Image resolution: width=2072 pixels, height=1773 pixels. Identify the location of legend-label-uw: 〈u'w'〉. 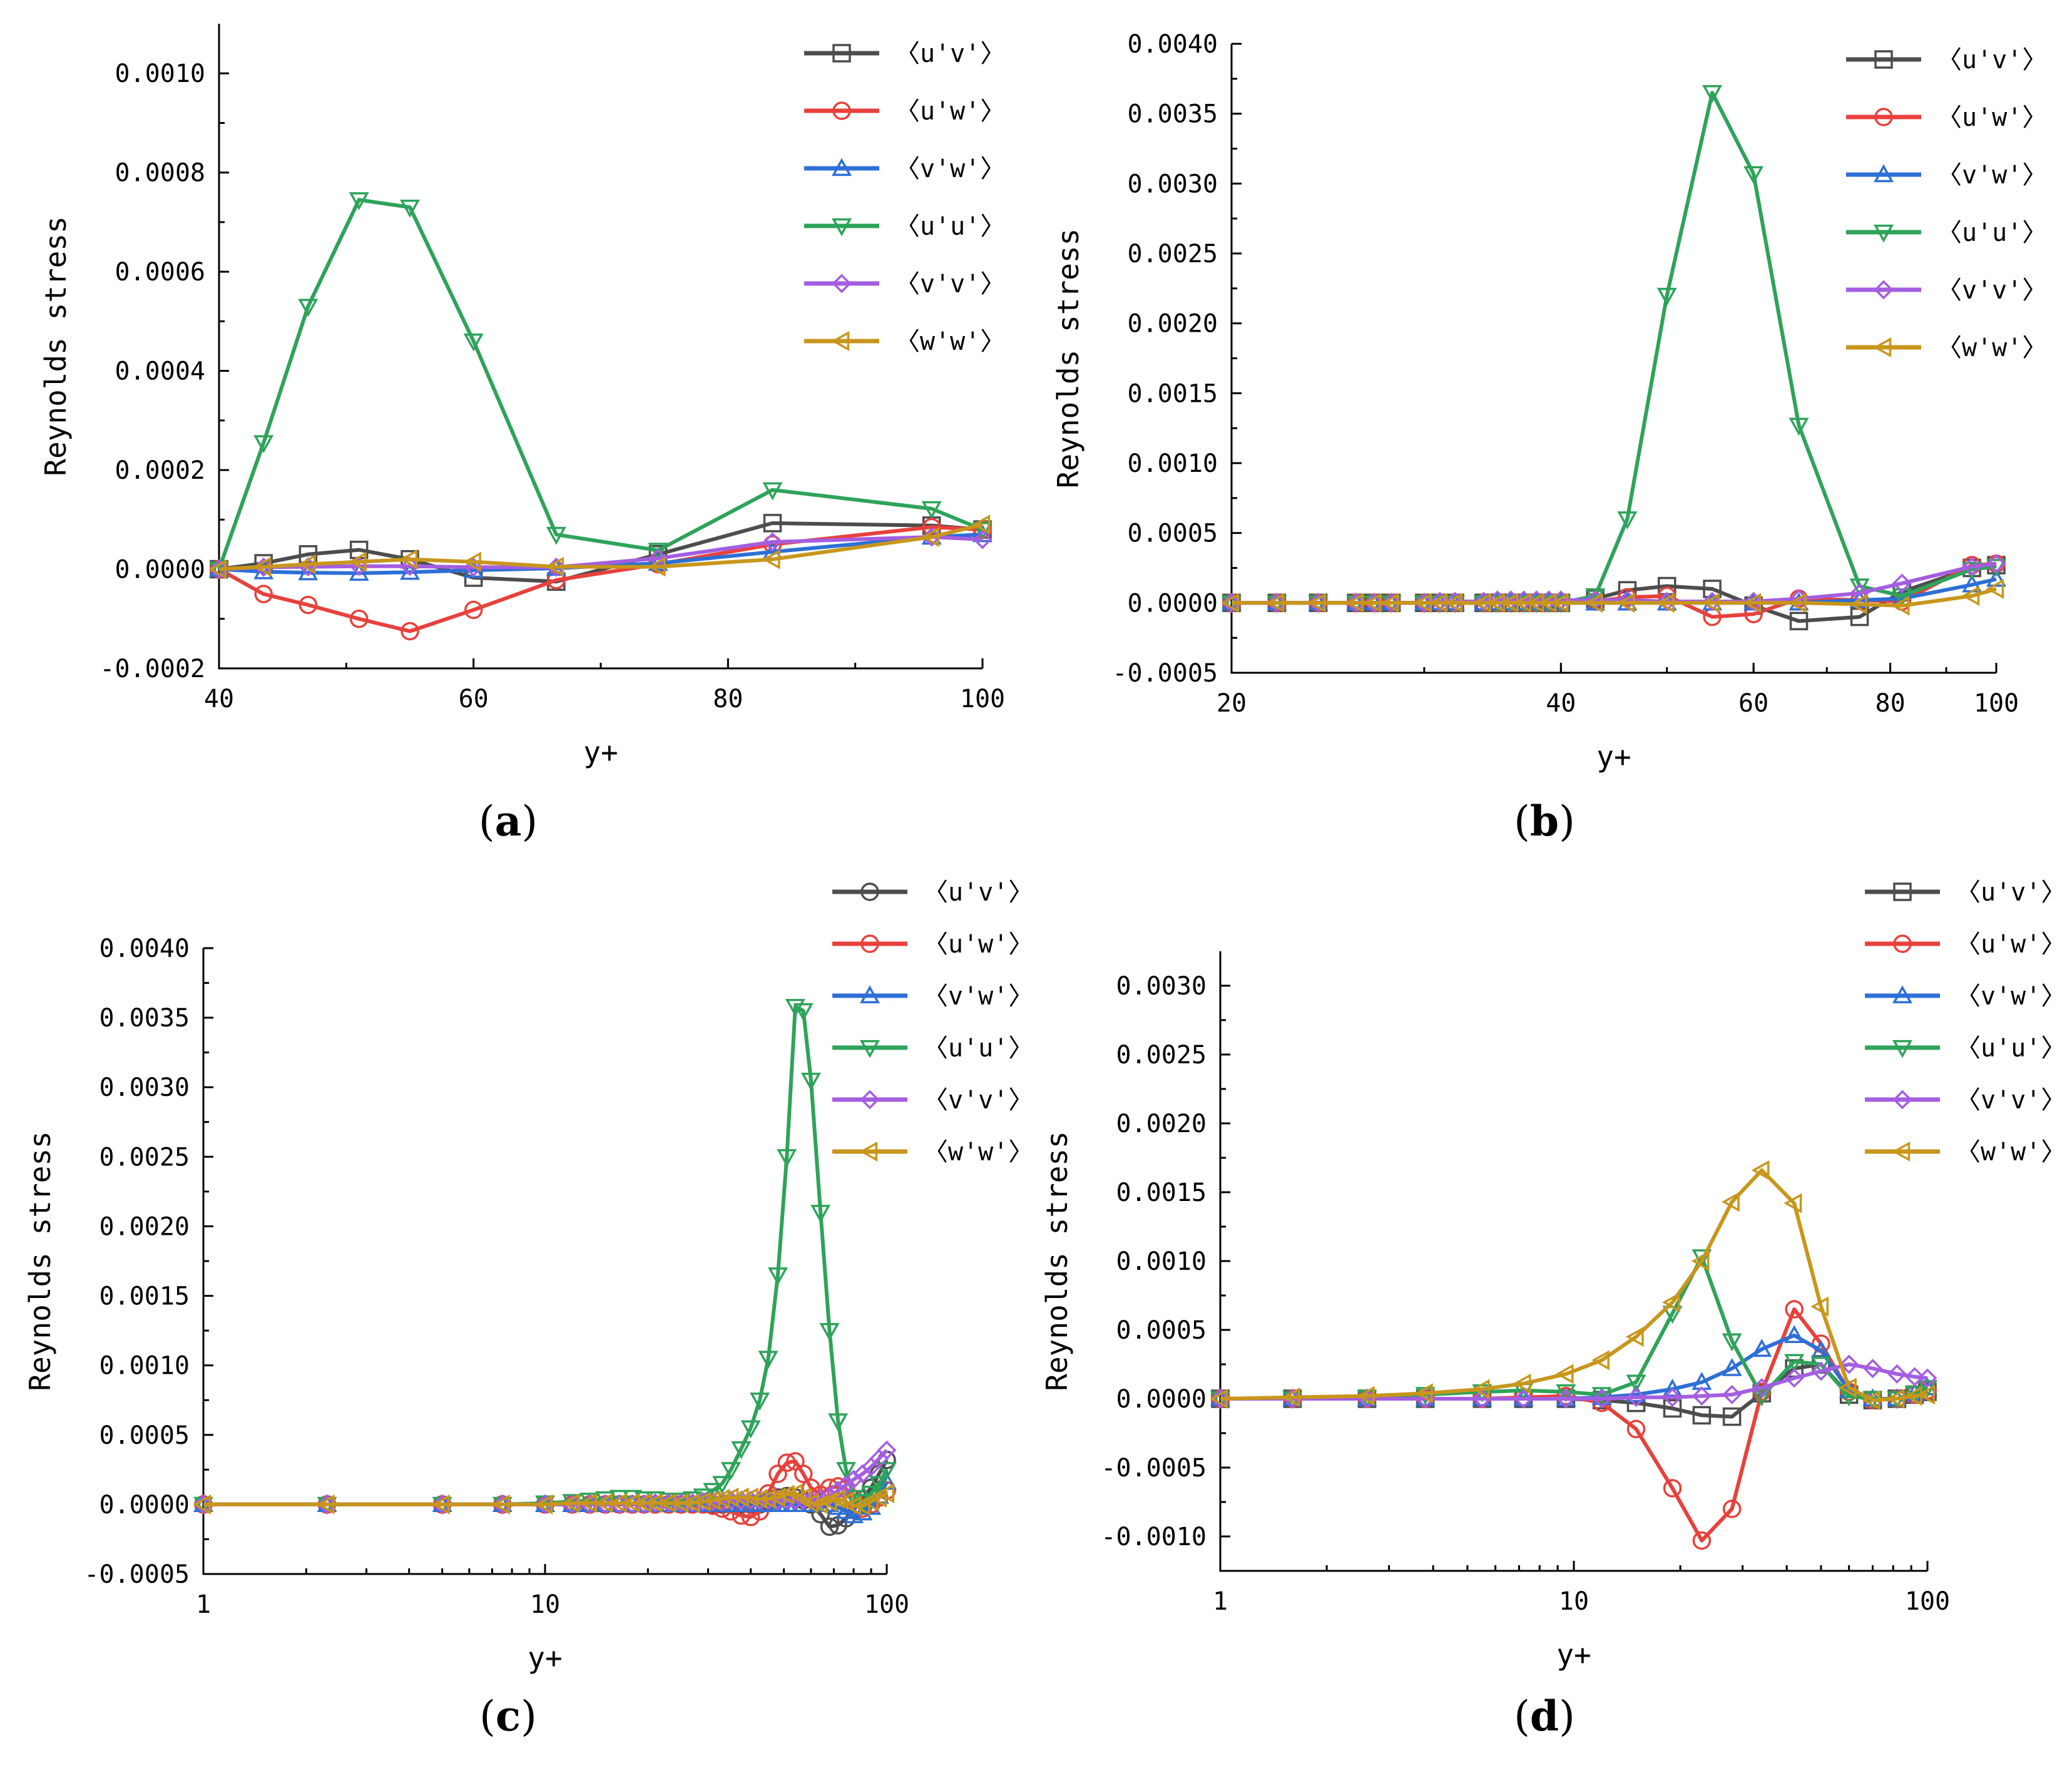
(1992, 117).